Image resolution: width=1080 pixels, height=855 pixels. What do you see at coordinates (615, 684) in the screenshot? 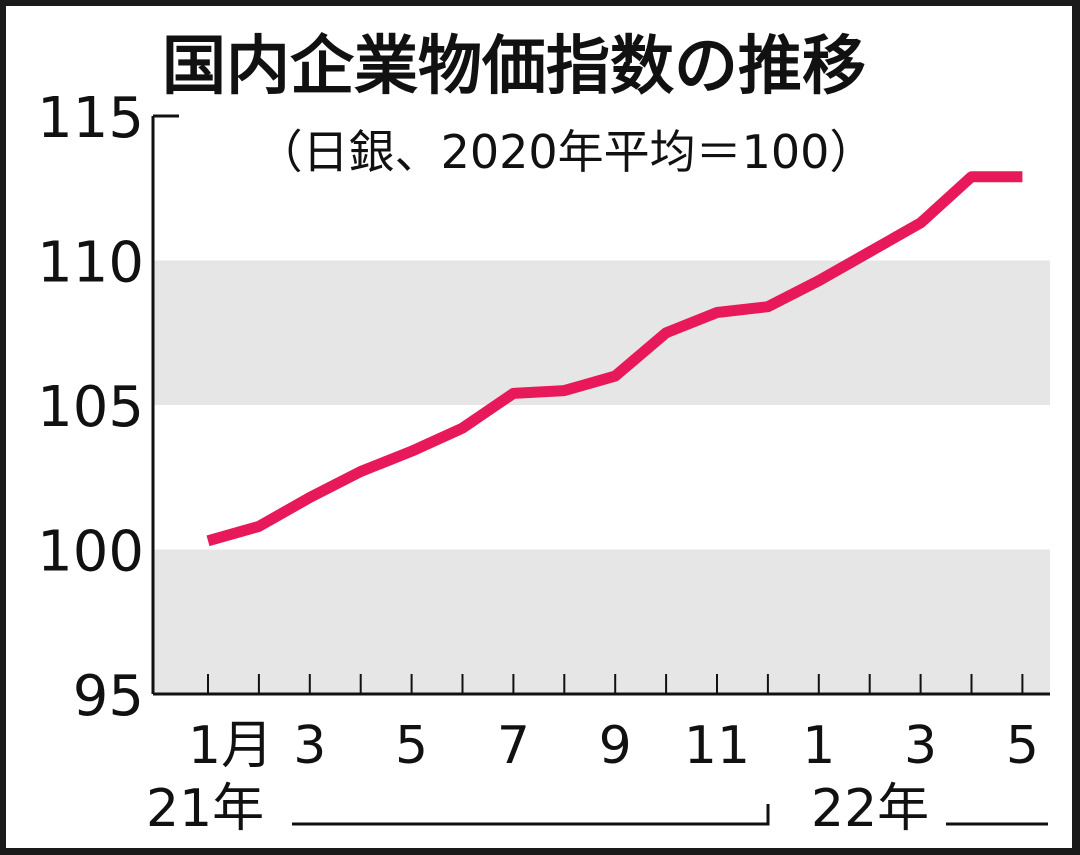
I see `x-tick-marks` at bounding box center [615, 684].